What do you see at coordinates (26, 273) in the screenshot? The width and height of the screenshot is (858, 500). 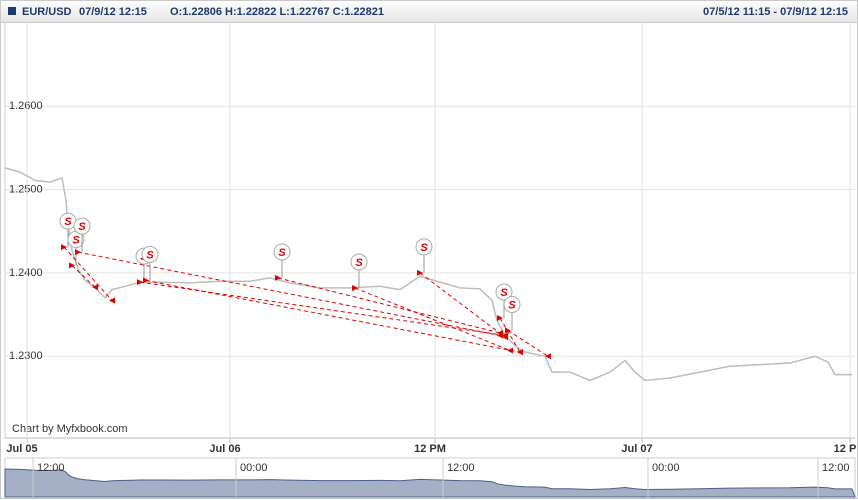 I see `y-tick-label: 1.2400` at bounding box center [26, 273].